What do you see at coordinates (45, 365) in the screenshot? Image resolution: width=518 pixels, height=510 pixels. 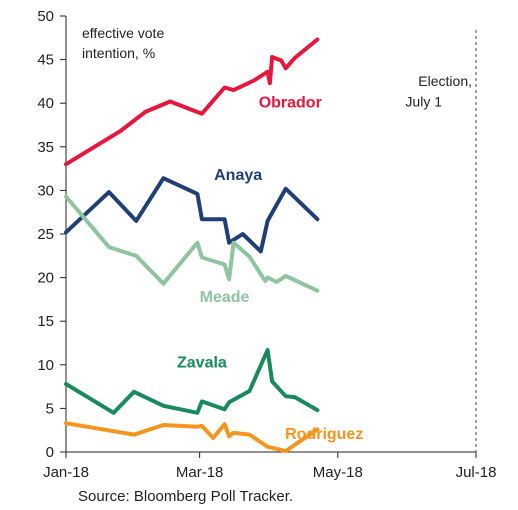 I see `y-tick-label: 10` at bounding box center [45, 365].